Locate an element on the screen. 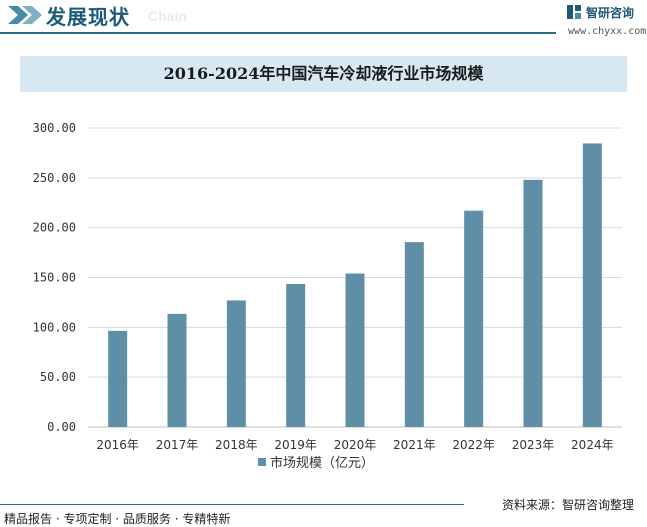  section-title: 发展现状 is located at coordinates (88, 17).